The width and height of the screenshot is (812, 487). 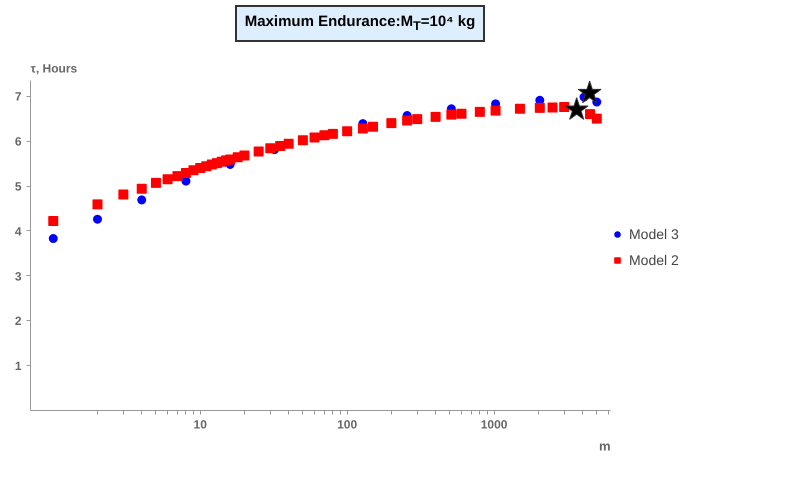 I want to click on x-axis-title: m, so click(x=604, y=446).